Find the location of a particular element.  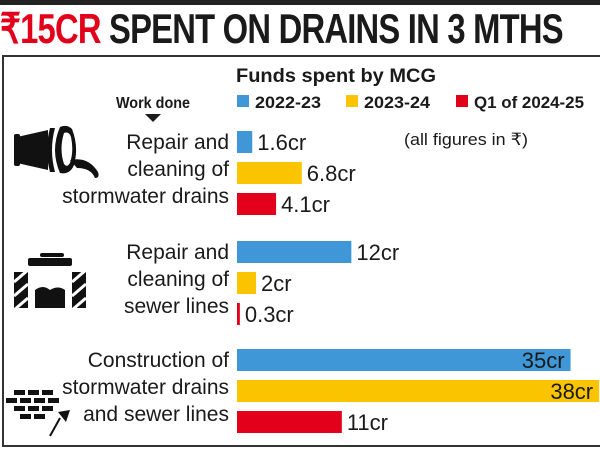

category-header: Work done is located at coordinates (153, 103).